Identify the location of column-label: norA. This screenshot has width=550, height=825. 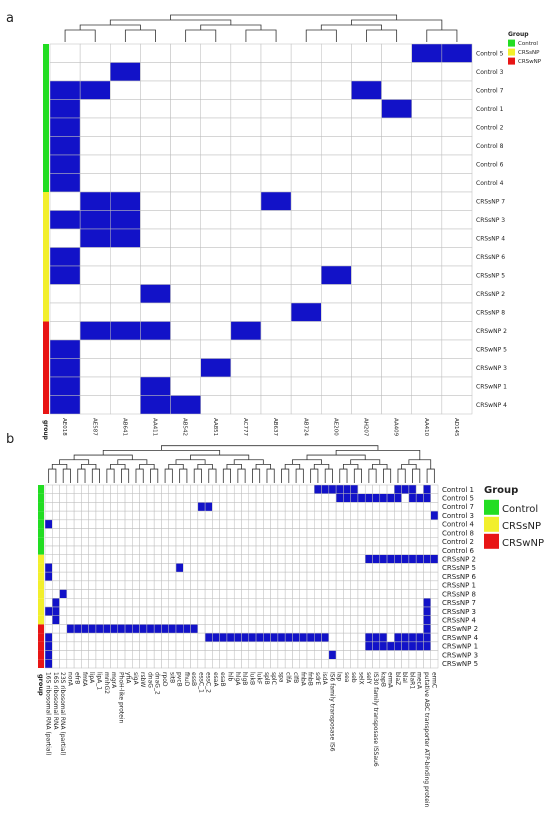
(69, 679).